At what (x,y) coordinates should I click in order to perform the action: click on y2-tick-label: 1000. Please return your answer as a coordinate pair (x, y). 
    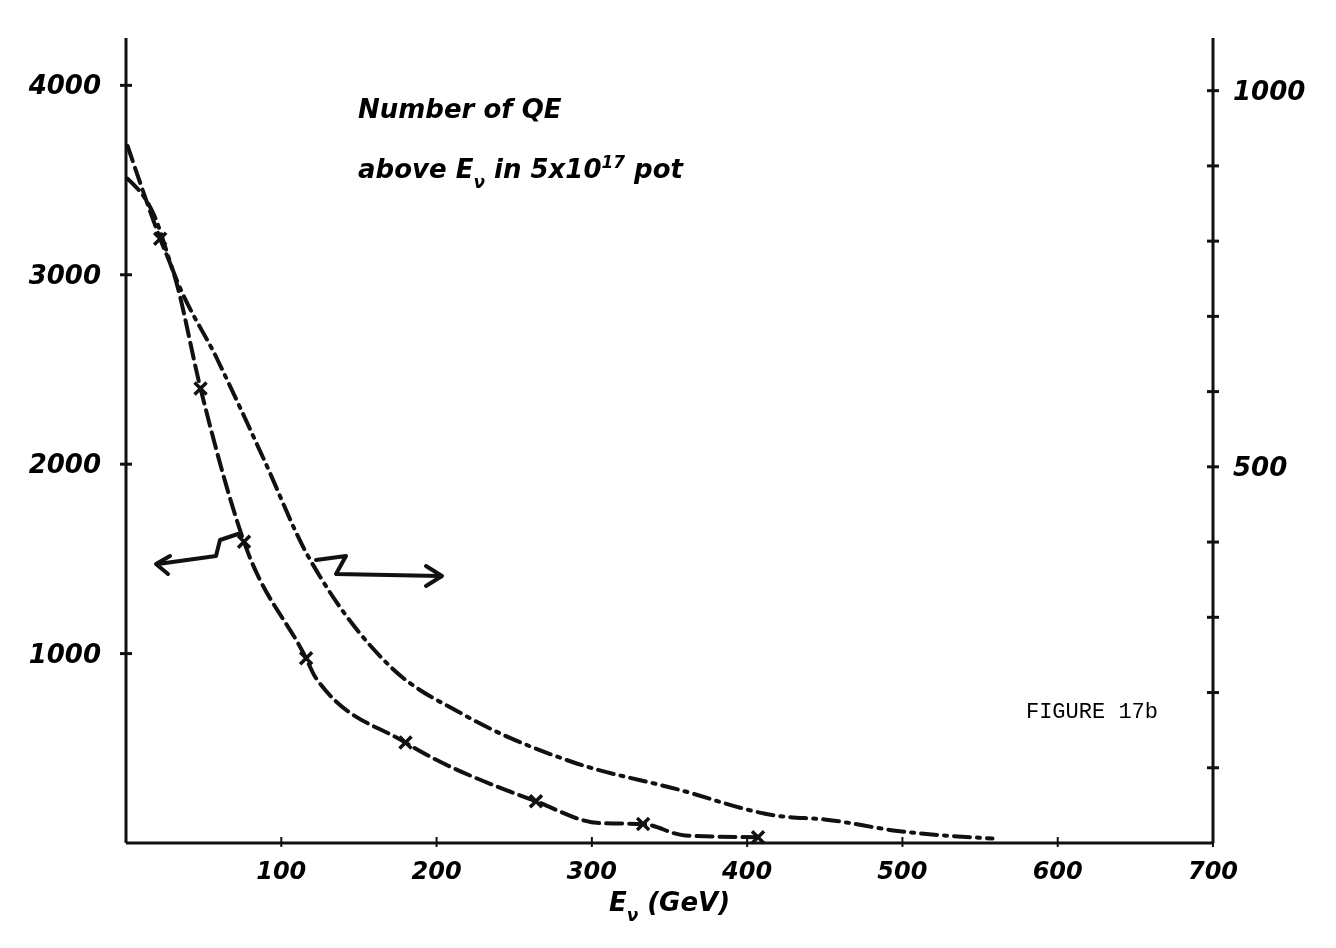
    Looking at the image, I should click on (1269, 90).